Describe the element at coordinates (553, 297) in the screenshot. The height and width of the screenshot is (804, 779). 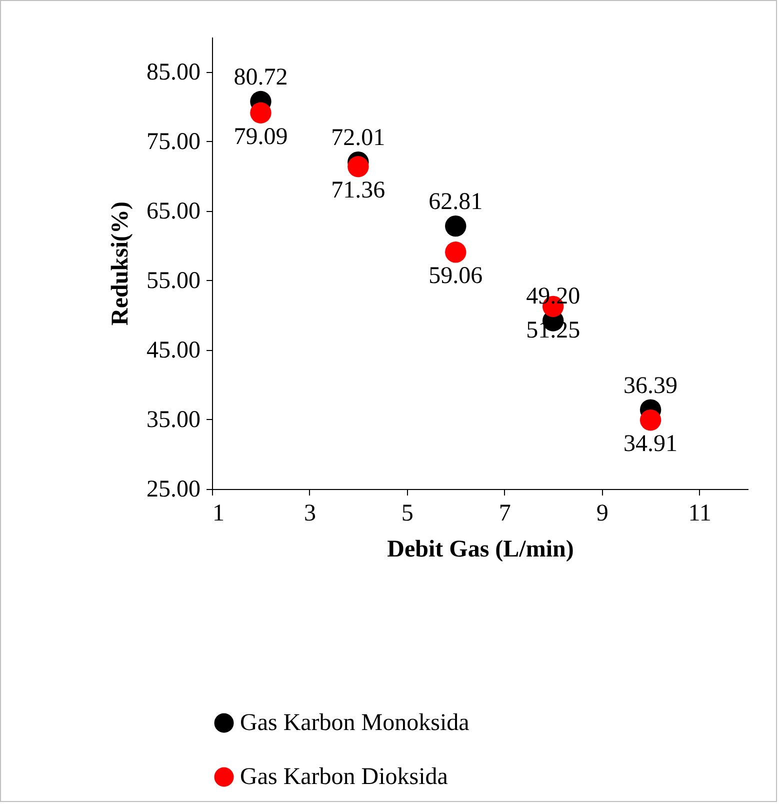
I see `data-label: 49.20` at that location.